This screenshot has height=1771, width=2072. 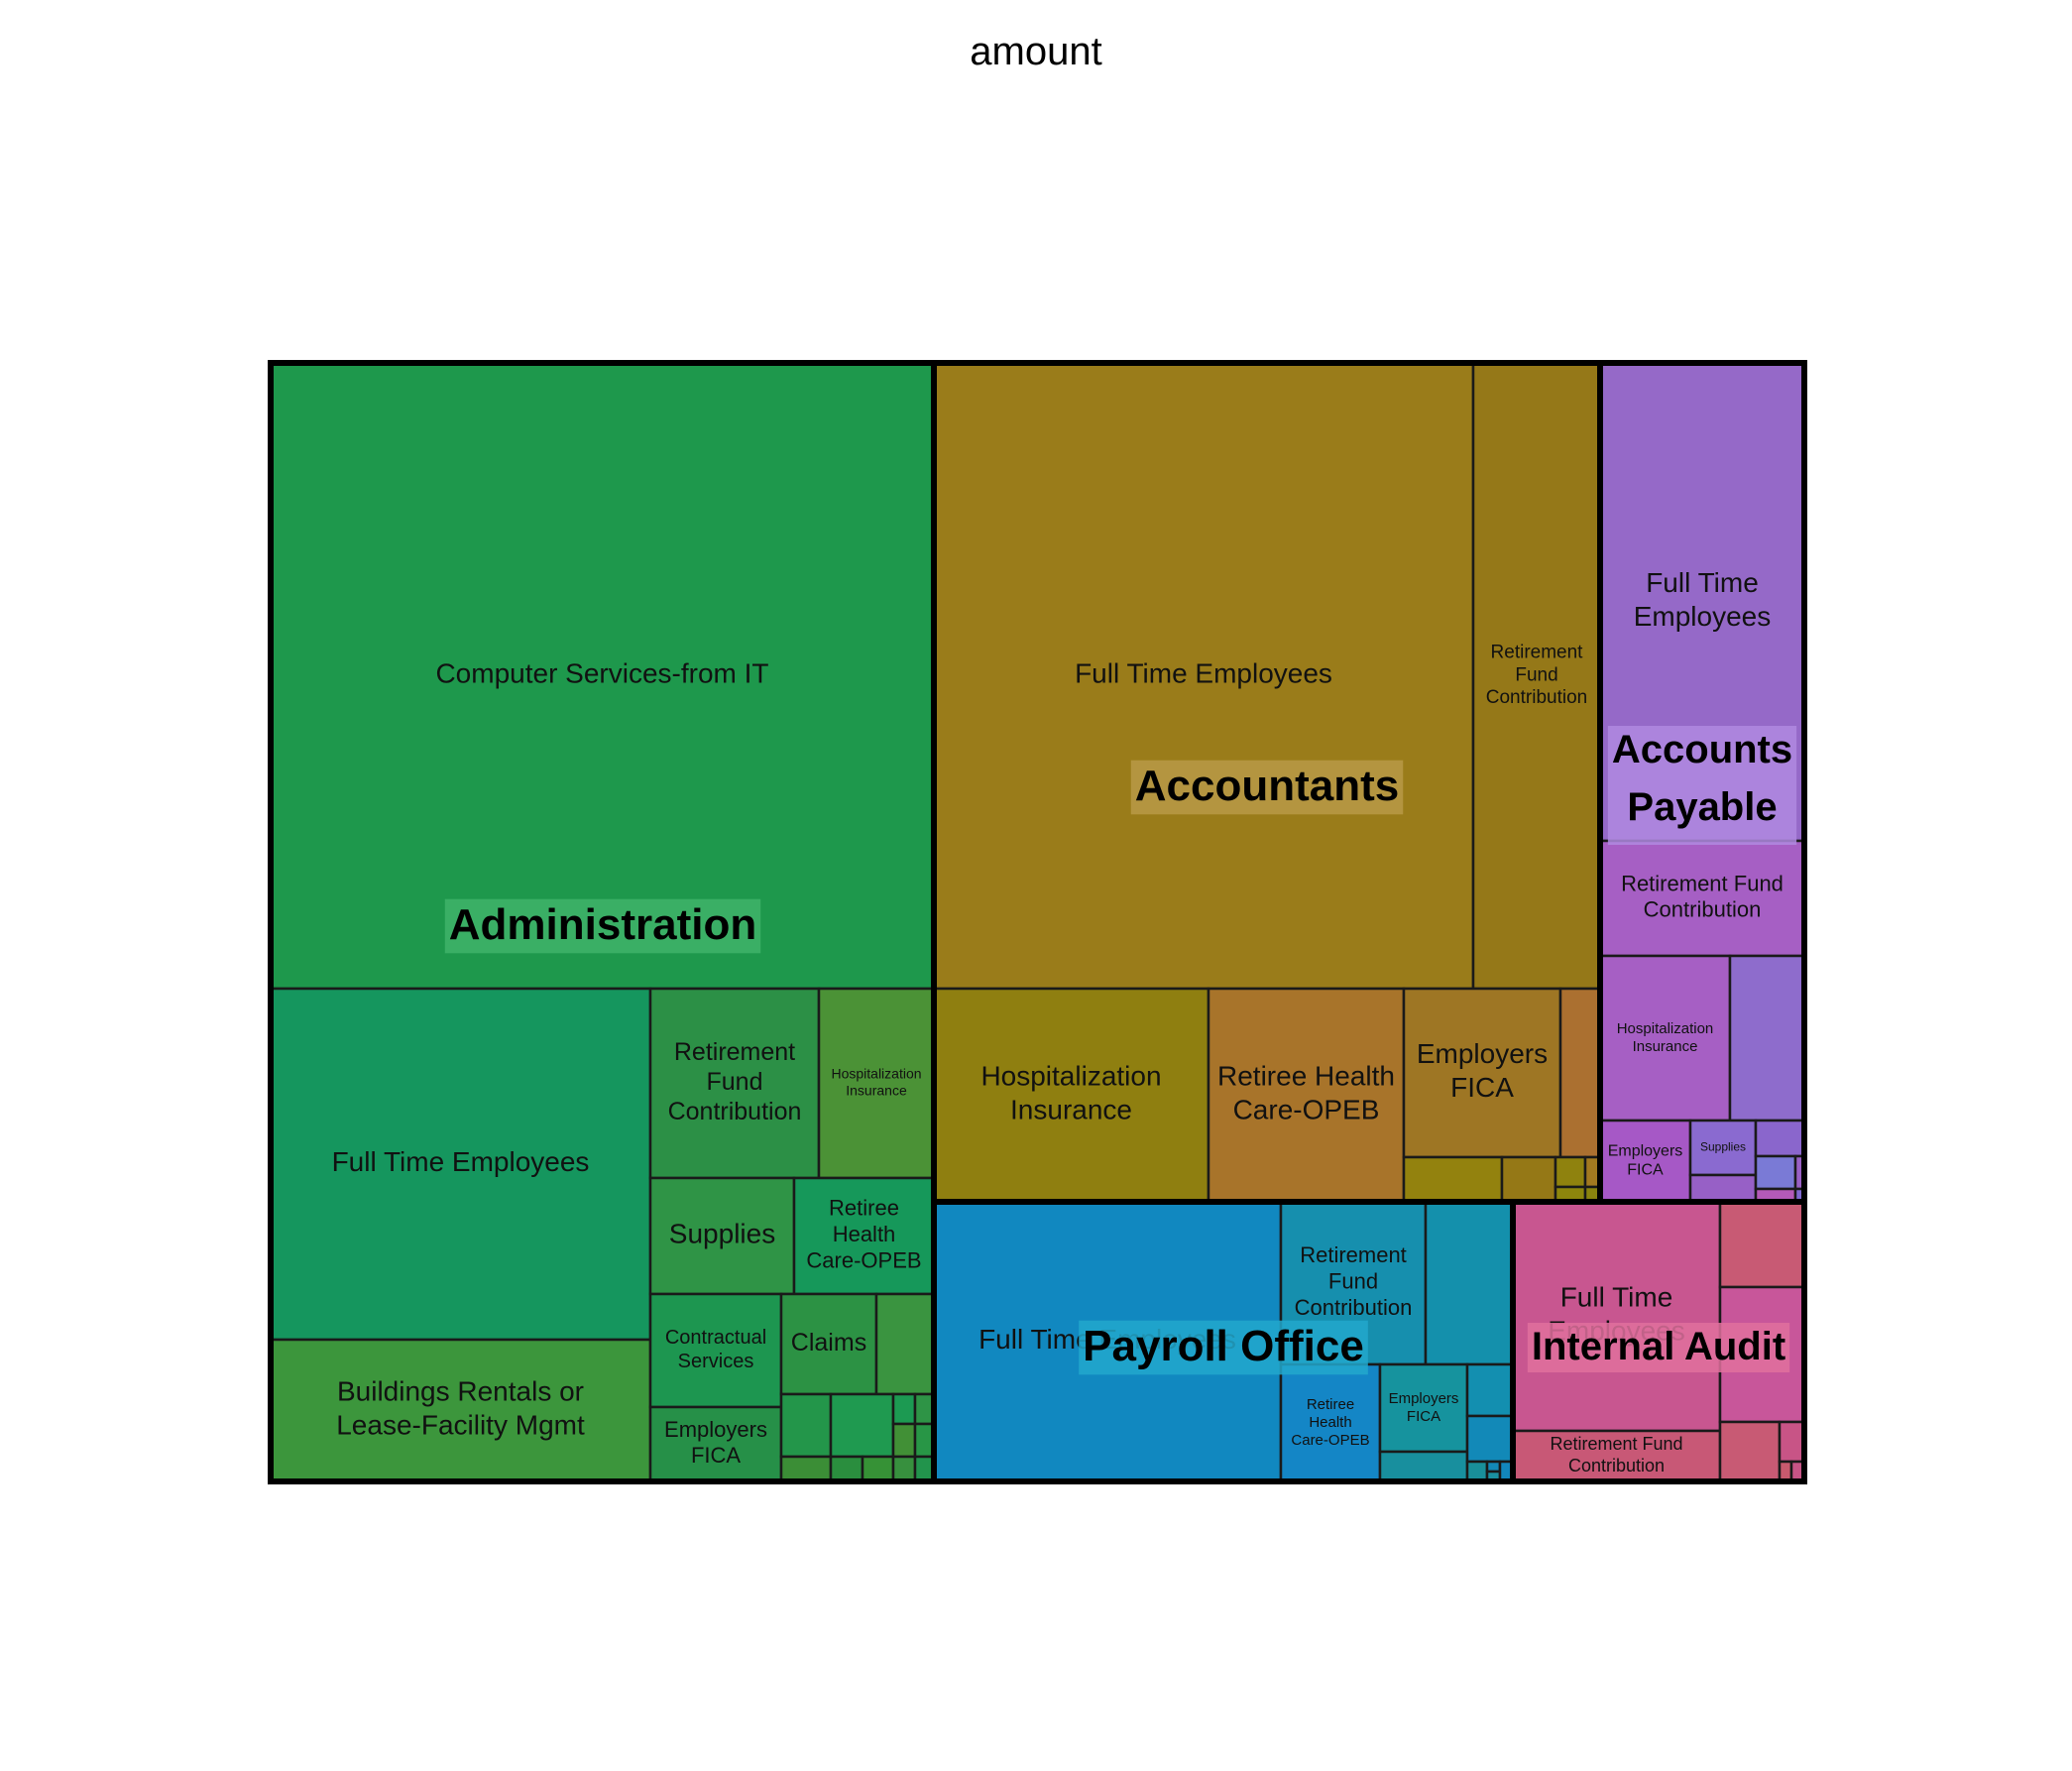 I want to click on tile-label: Computer Services-from IT, so click(x=601, y=673).